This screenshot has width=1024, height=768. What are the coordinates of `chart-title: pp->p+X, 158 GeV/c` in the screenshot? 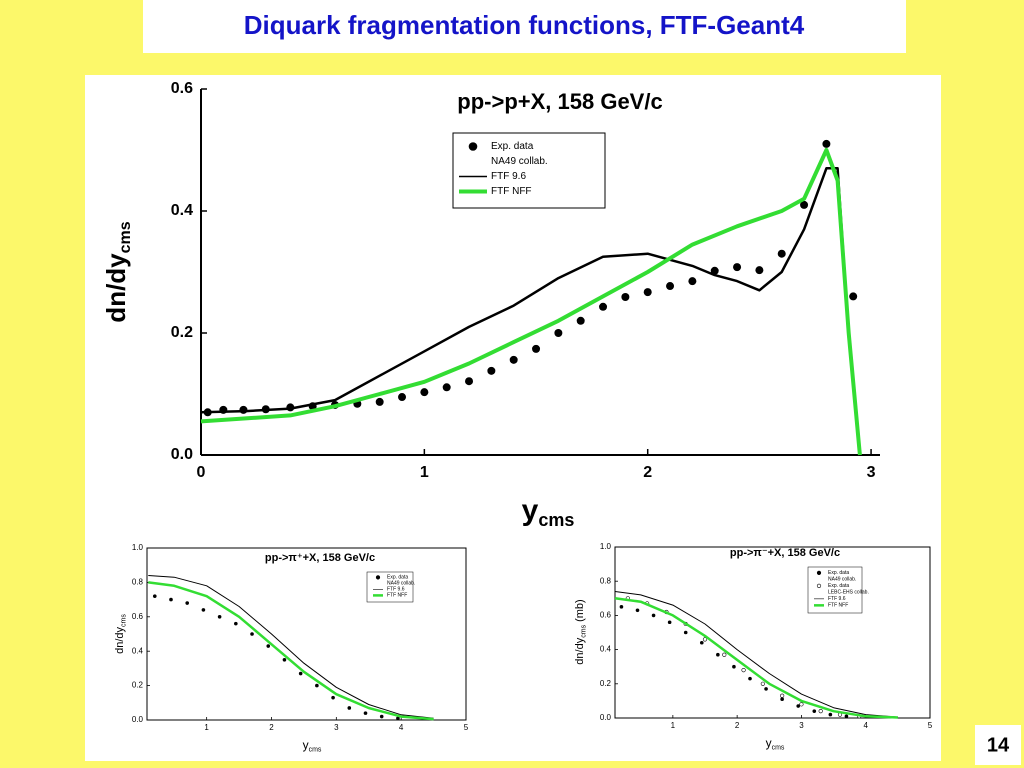 It's located at (559, 101).